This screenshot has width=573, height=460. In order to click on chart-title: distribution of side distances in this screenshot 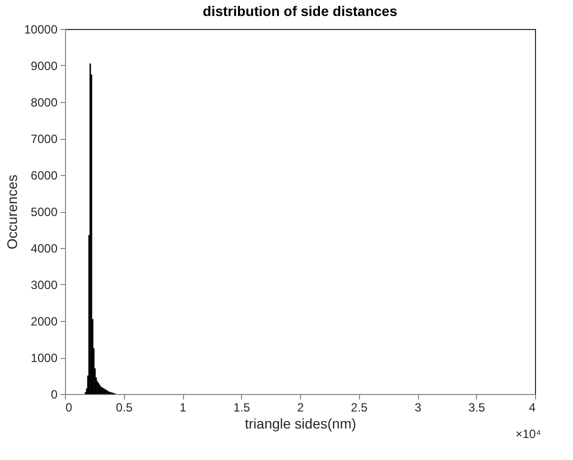, I will do `click(300, 11)`.